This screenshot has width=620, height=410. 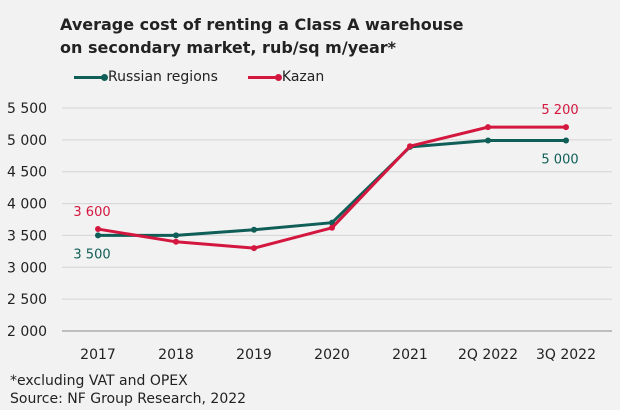 What do you see at coordinates (228, 47) in the screenshot?
I see `chart-title-line-2: on secondary market, rub/sq m/year*` at bounding box center [228, 47].